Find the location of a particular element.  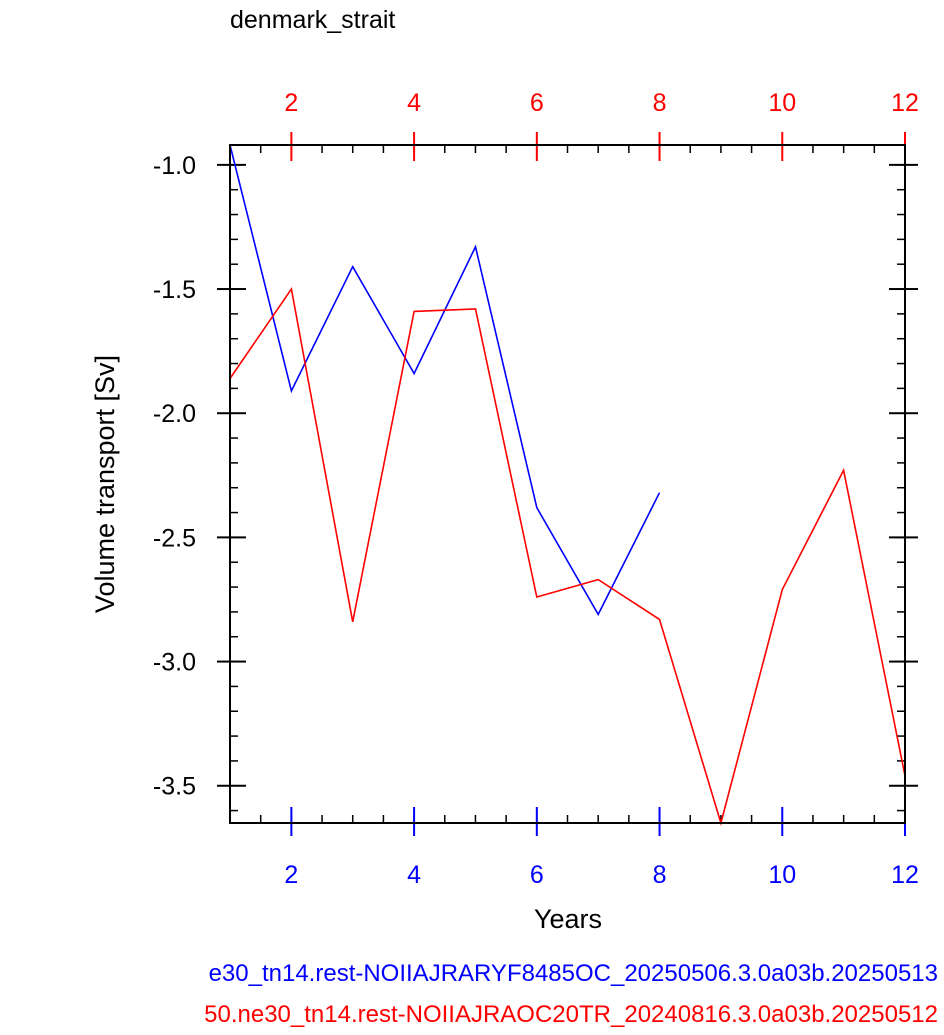

y-tick-label: -1.5 is located at coordinates (174, 290).